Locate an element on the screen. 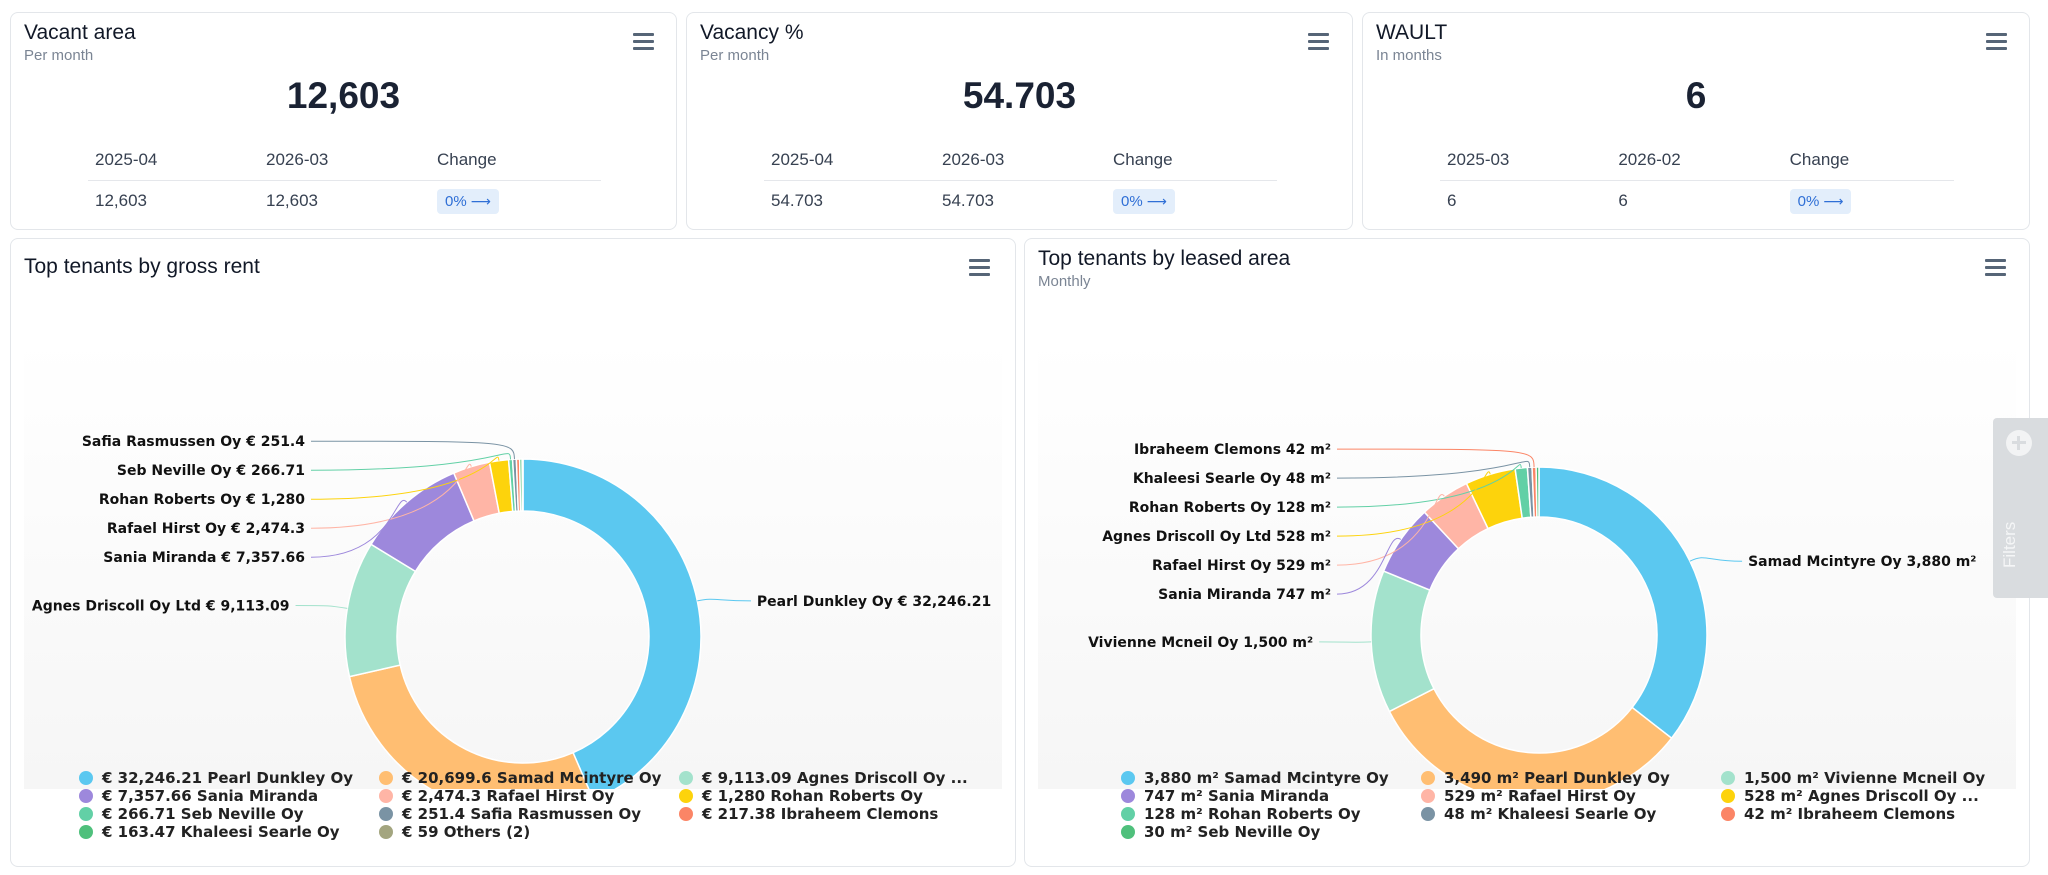 Image resolution: width=2048 pixels, height=875 pixels. kpi-comparison-table: 2025-04 2026-03 Change 12,603 12,603 0% ⟶ is located at coordinates (344, 180).